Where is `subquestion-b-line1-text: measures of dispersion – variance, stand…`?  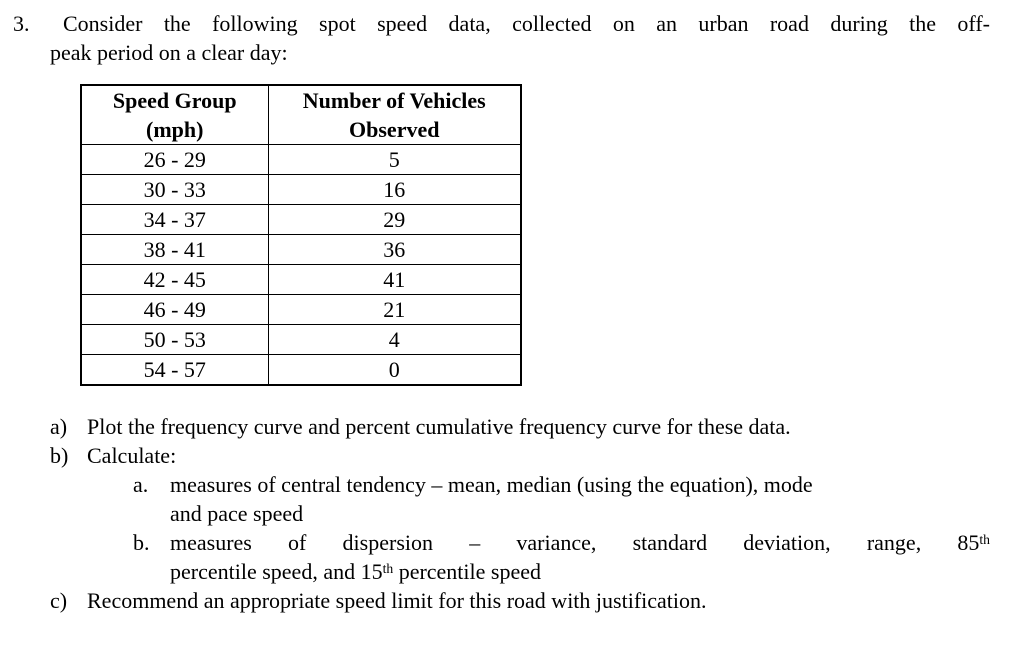 subquestion-b-line1-text: measures of dispersion – variance, stand… is located at coordinates (575, 542).